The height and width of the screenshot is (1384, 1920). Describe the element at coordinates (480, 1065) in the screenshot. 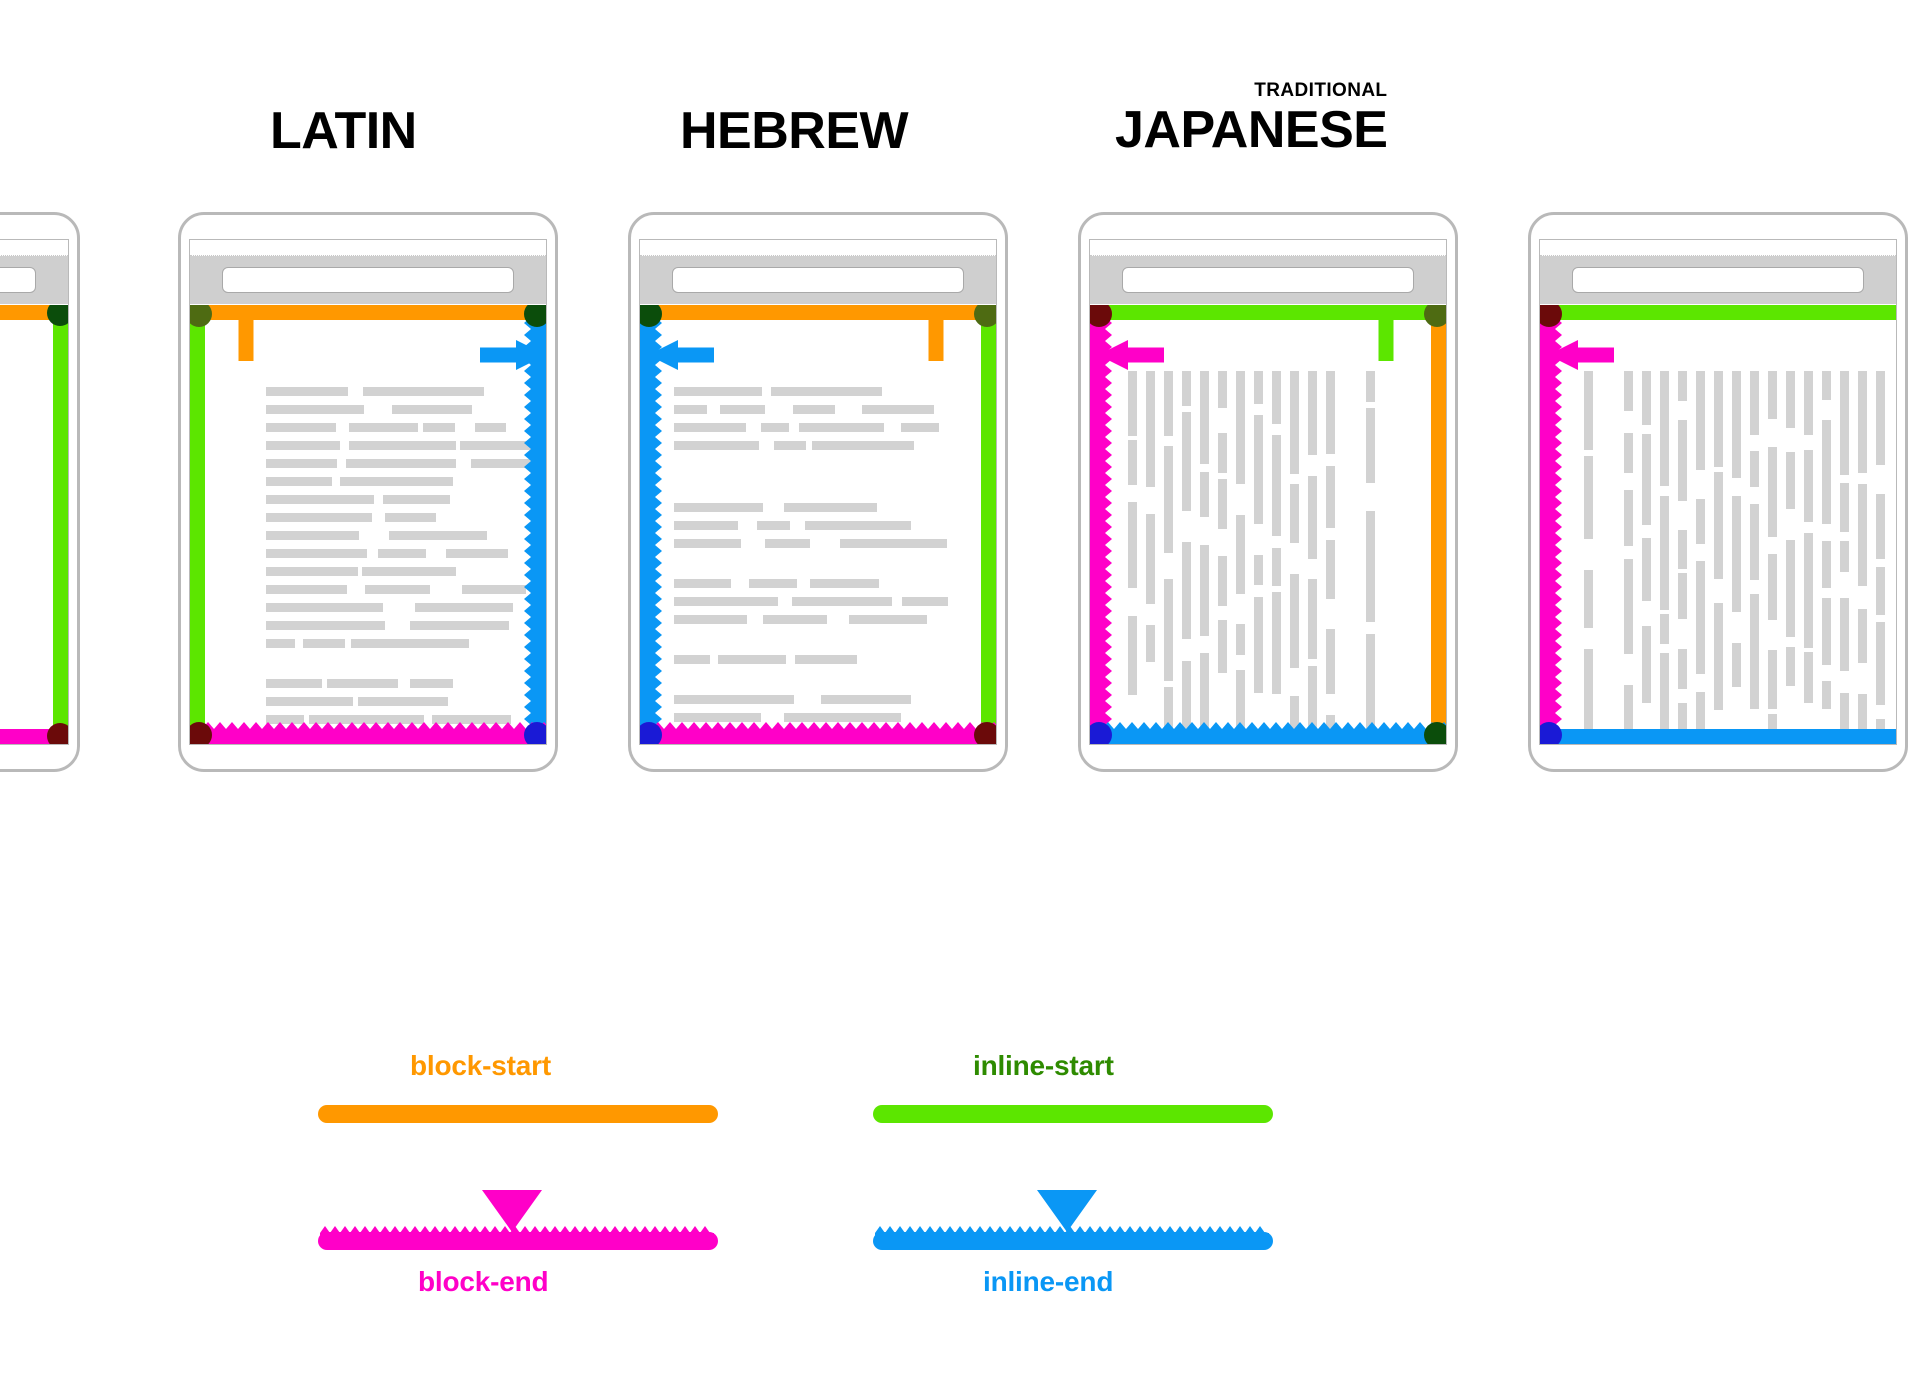

I see `legend-block-start-label: block-start` at that location.